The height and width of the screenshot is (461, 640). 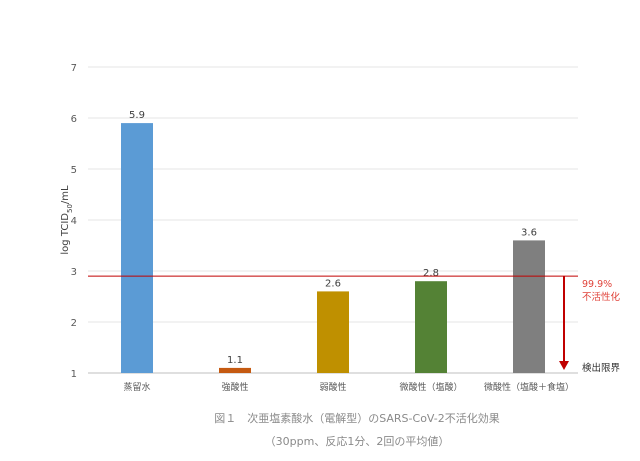 I want to click on category-labels: 蒸留水 強酸性 弱酸性 微酸性（塩酸） 微酸性（塩酸＋食塩）, so click(x=348, y=387).